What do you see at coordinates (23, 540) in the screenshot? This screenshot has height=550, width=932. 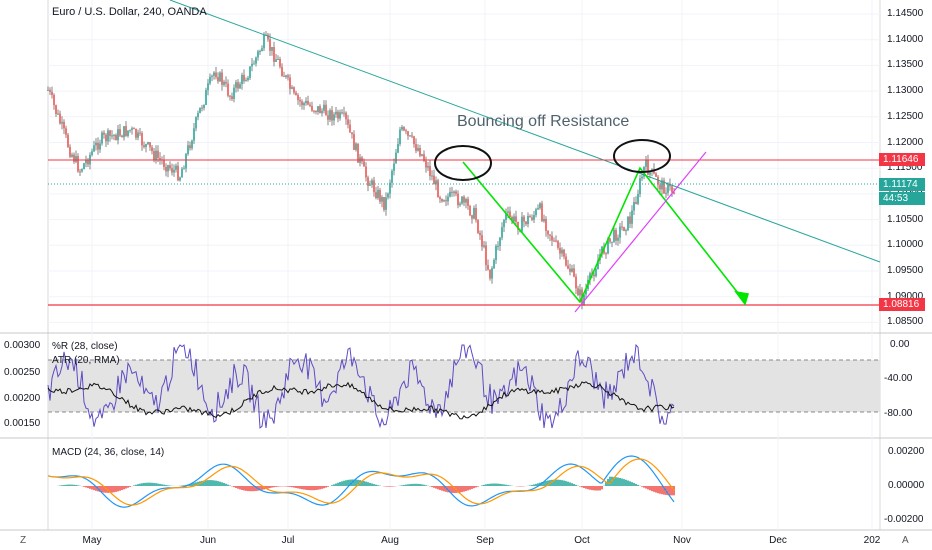 I see `zoom-icon: Z` at bounding box center [23, 540].